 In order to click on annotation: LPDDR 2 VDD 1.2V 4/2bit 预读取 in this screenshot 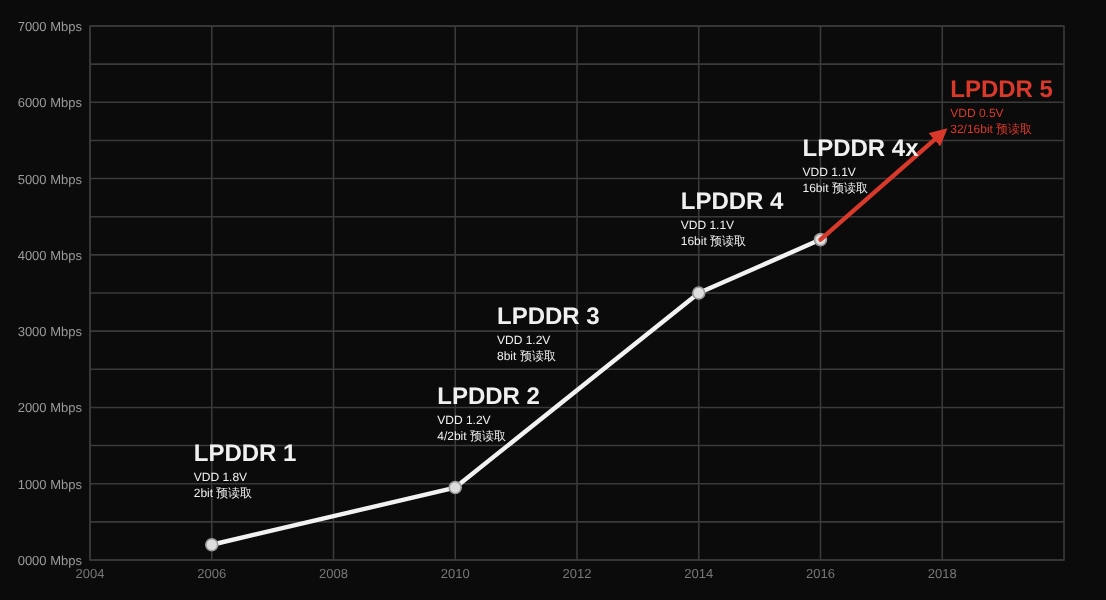, I will do `click(489, 412)`.